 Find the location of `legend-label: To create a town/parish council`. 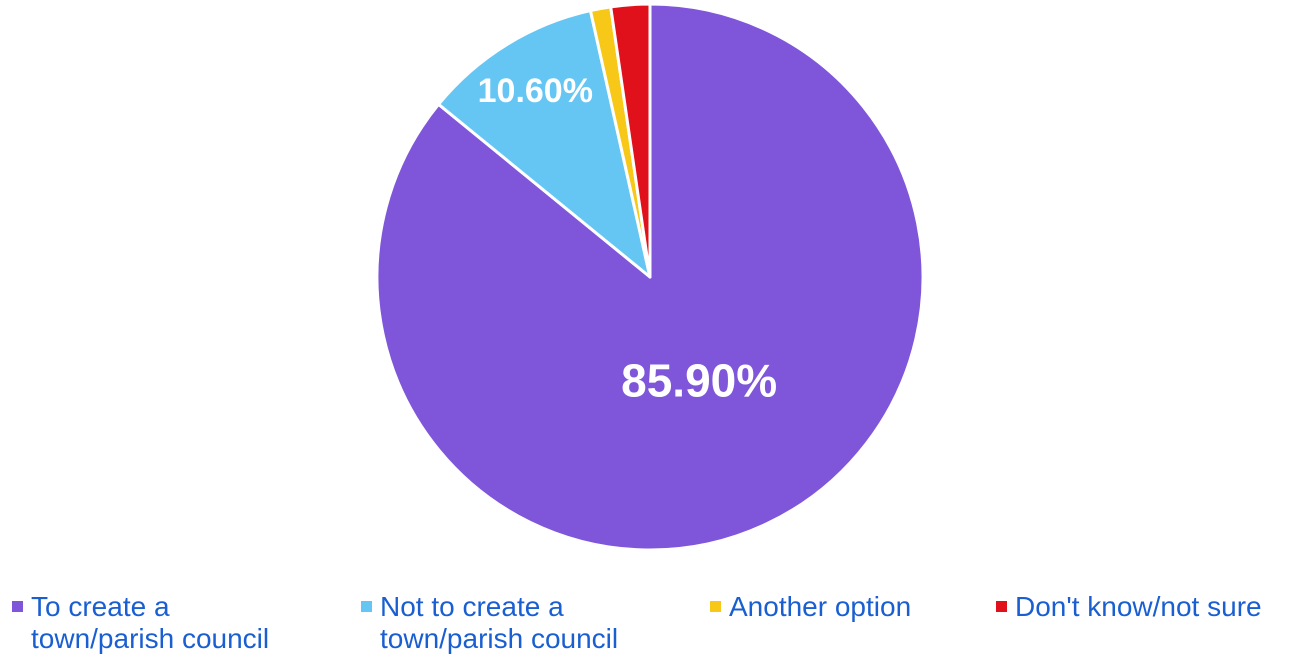

legend-label: To create a town/parish council is located at coordinates (150, 622).